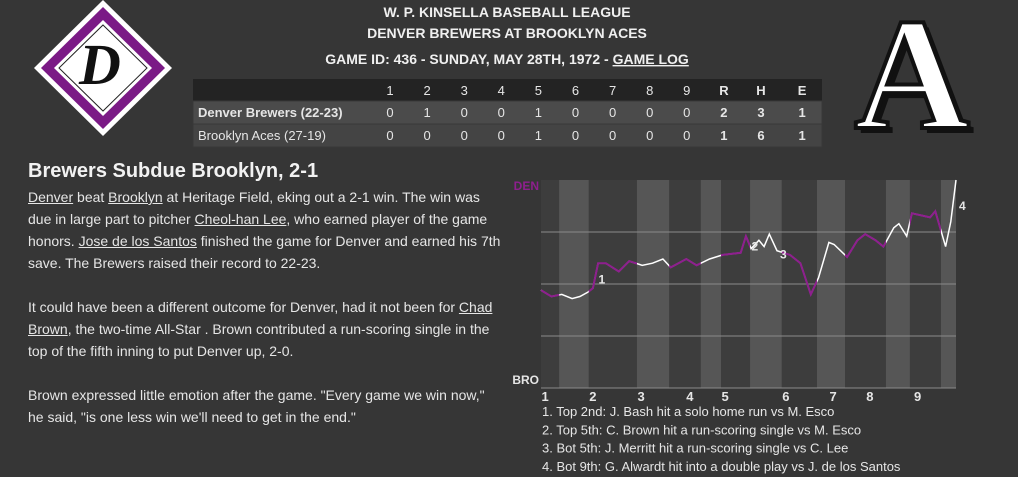 The width and height of the screenshot is (1018, 477). Describe the element at coordinates (51, 197) in the screenshot. I see `link: Denver` at that location.